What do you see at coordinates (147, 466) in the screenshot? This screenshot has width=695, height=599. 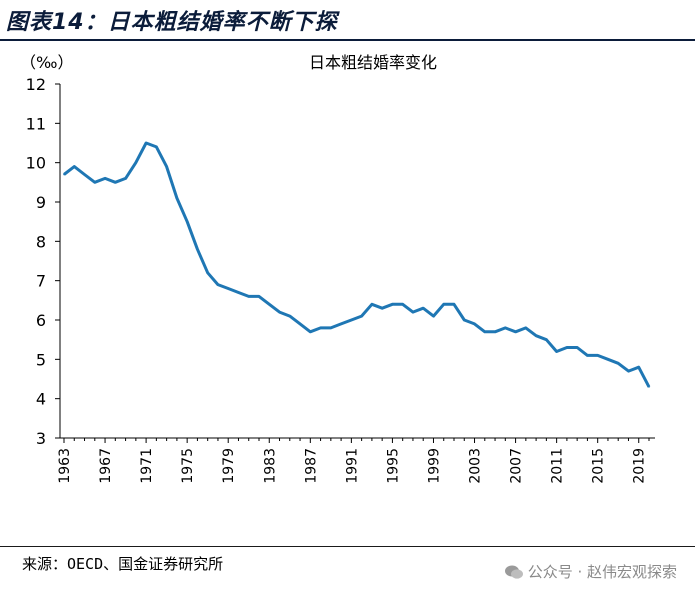 I see `x-tick-label: 1971` at bounding box center [147, 466].